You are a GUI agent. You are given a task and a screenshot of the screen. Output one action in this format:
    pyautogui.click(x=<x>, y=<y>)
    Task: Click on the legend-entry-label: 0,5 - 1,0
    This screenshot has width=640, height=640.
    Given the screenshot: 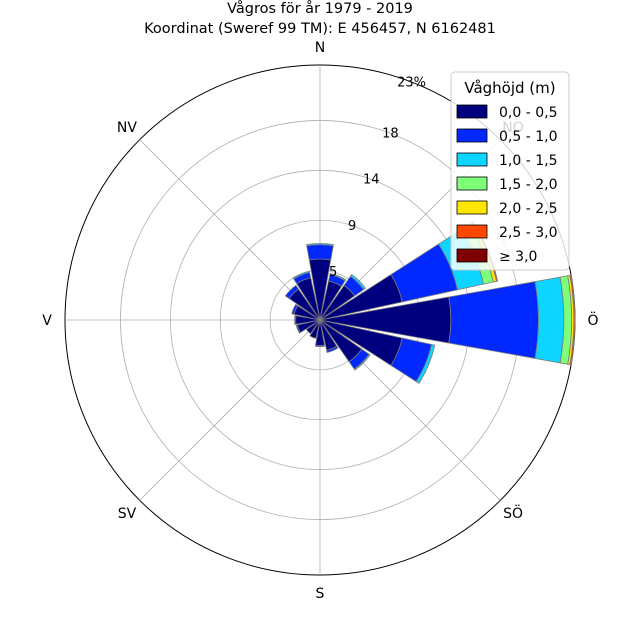 What is the action you would take?
    pyautogui.click(x=528, y=137)
    